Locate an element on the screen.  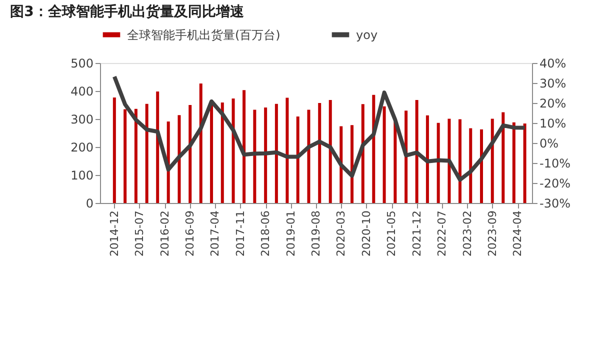
y-tick-label: 100 is located at coordinates (82, 175).